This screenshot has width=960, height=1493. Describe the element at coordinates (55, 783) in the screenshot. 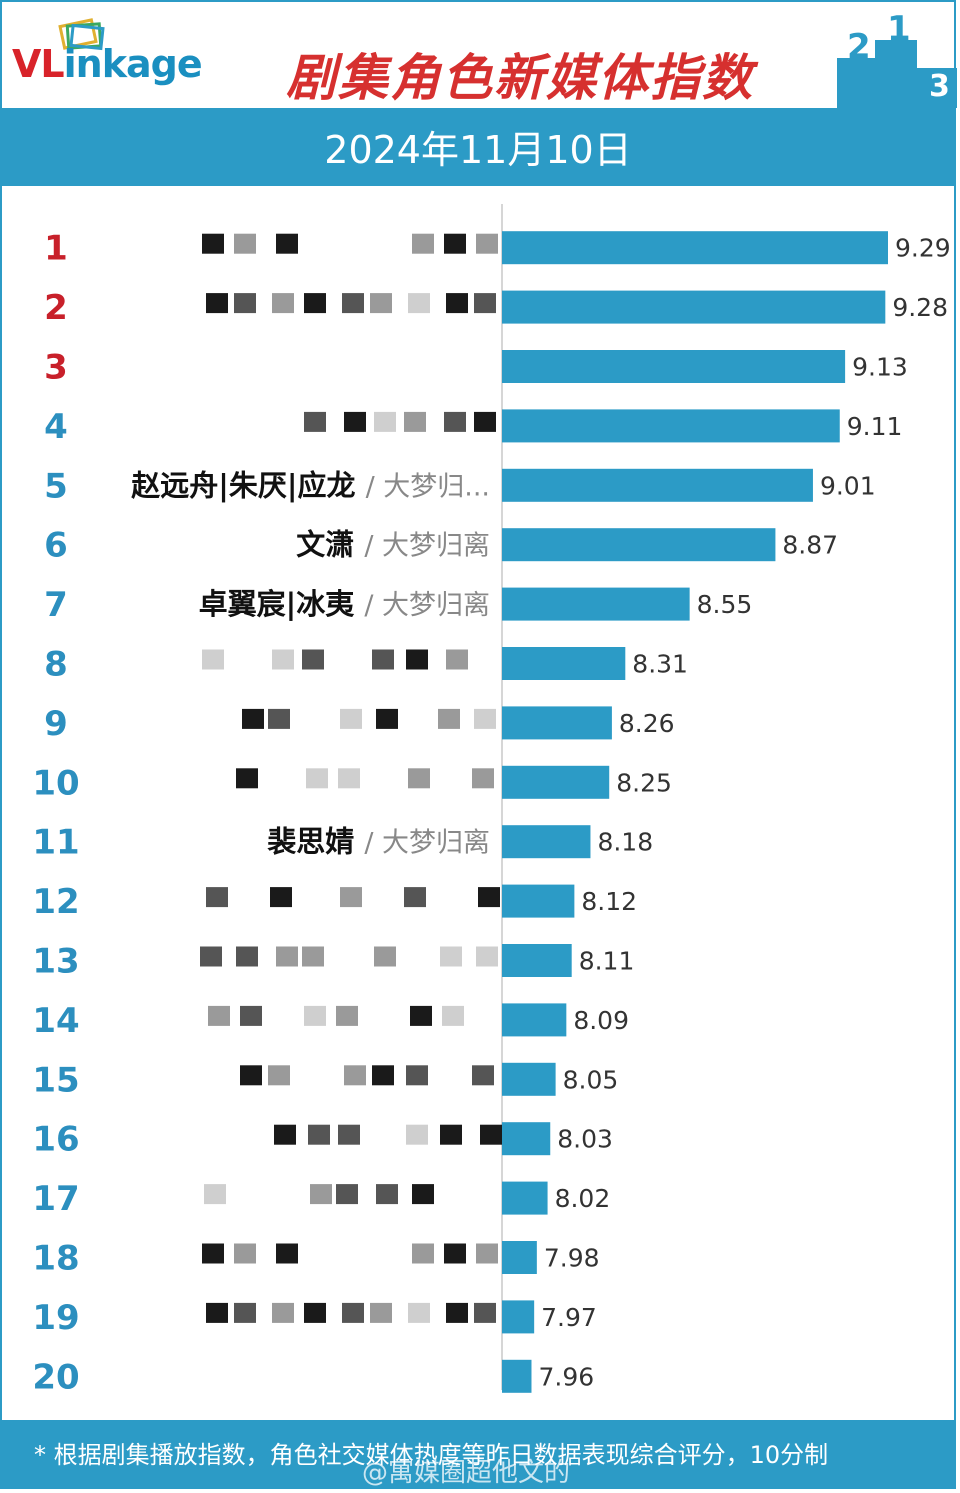

I see `rank-label: 10` at that location.